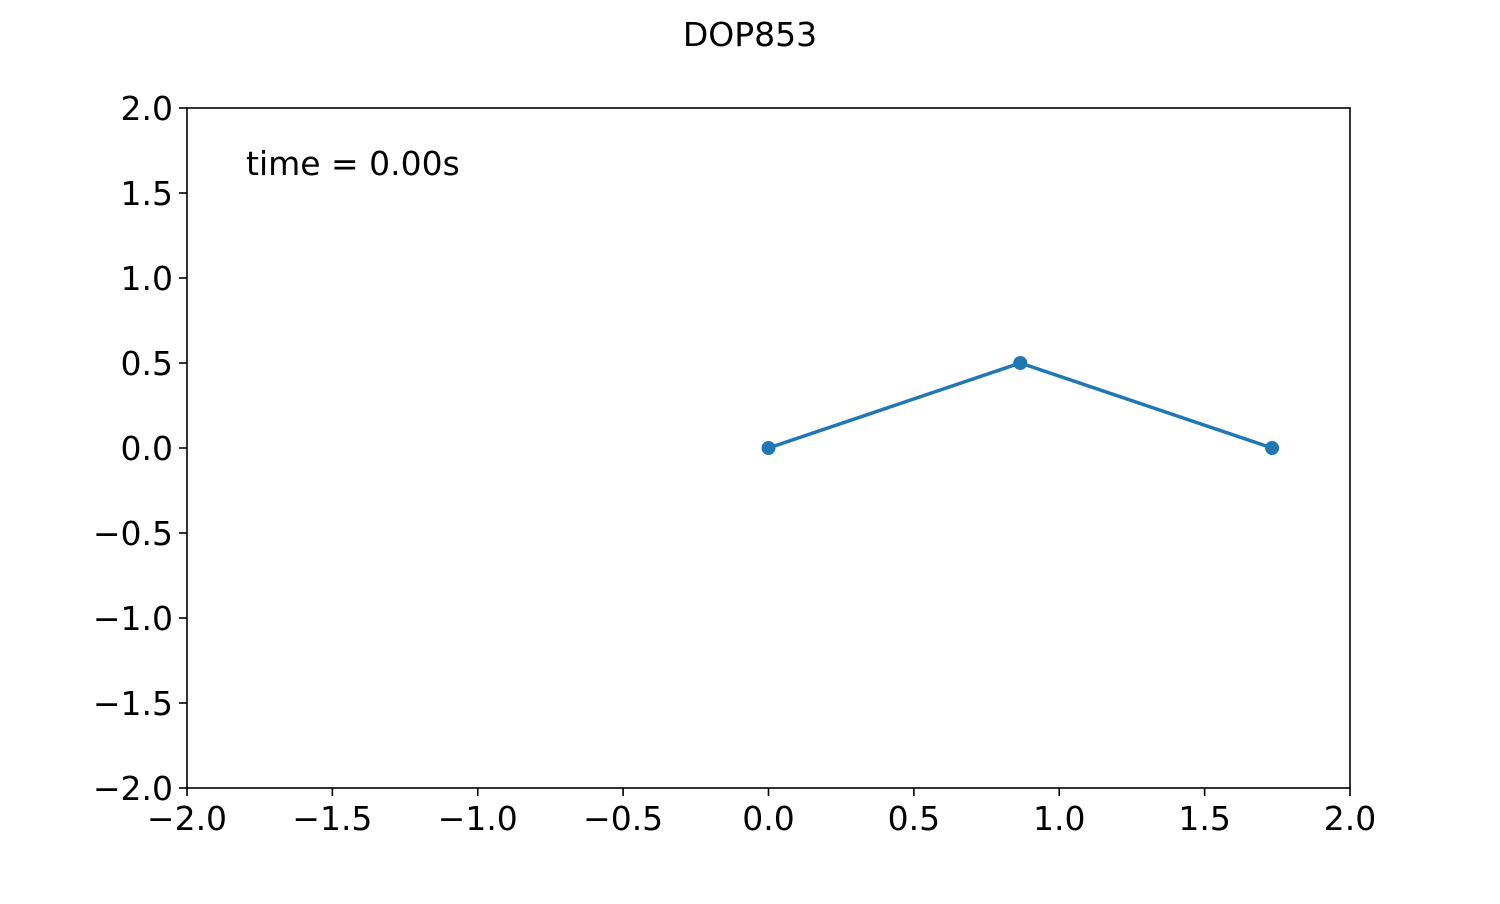 The height and width of the screenshot is (904, 1500). I want to click on series-layer, so click(1020, 405).